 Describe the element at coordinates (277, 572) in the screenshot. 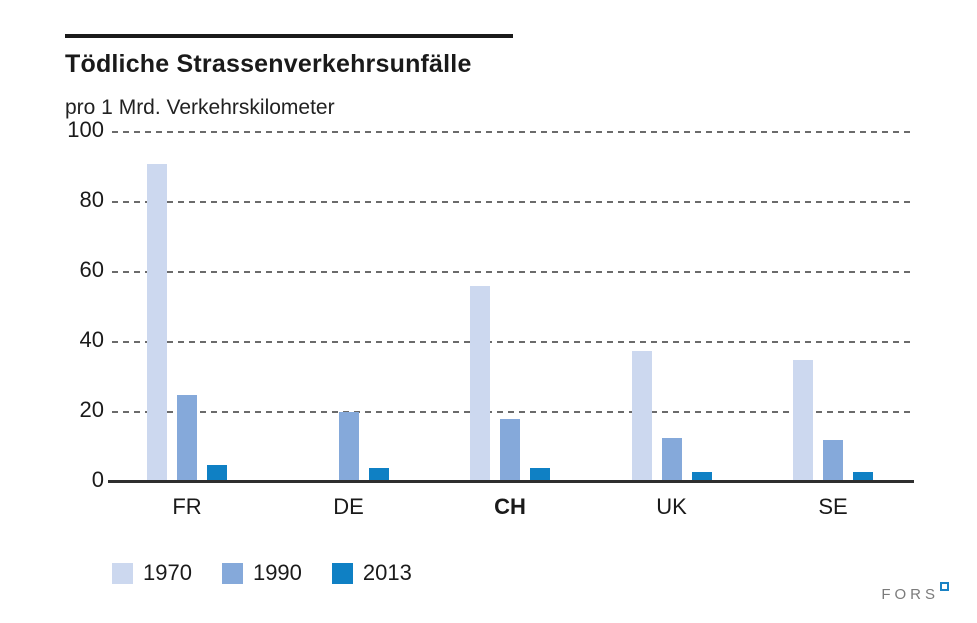

I see `legend-label-1990: 1990` at that location.